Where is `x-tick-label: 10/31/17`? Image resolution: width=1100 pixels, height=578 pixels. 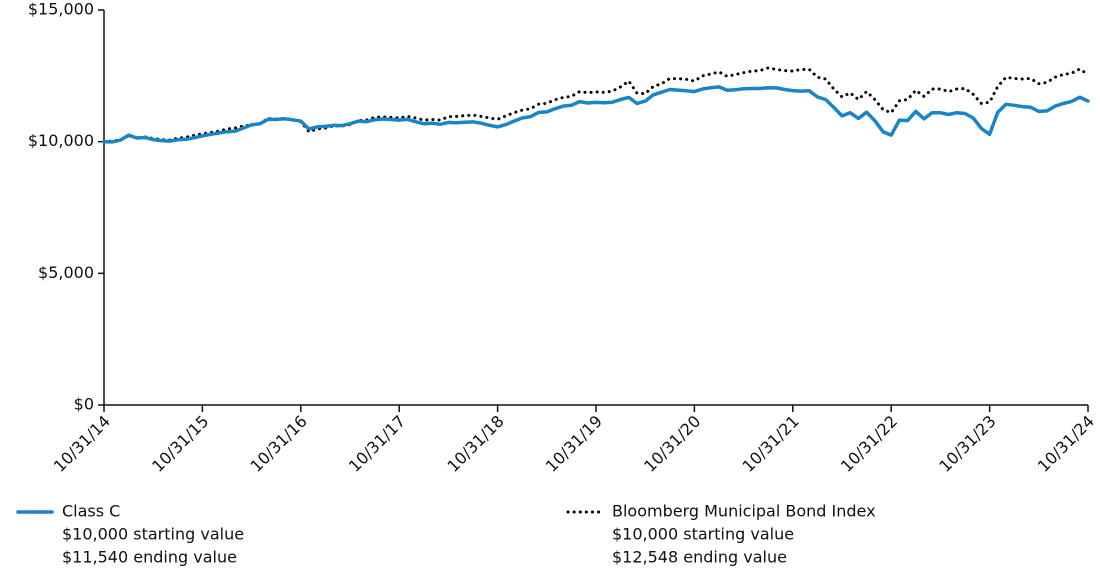 x-tick-label: 10/31/17 is located at coordinates (377, 444).